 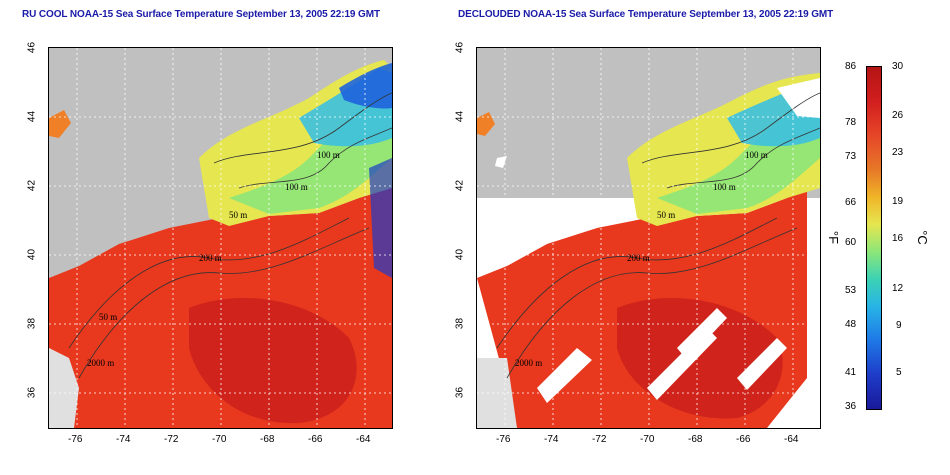 I want to click on colorbar-f-label: 78, so click(x=851, y=122).